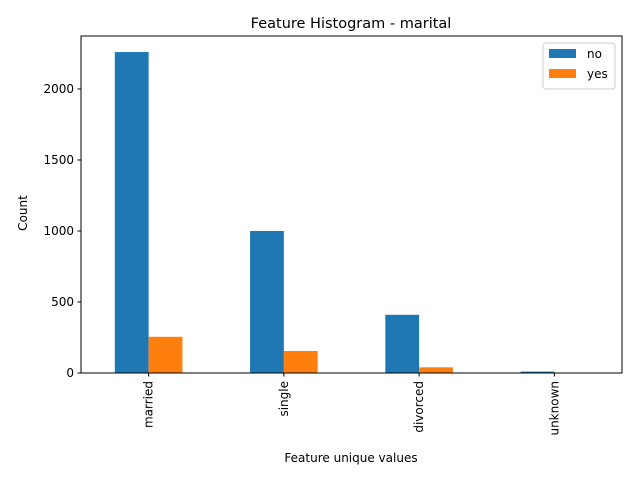 Image resolution: width=640 pixels, height=480 pixels. I want to click on legend-swatch-no, so click(562, 53).